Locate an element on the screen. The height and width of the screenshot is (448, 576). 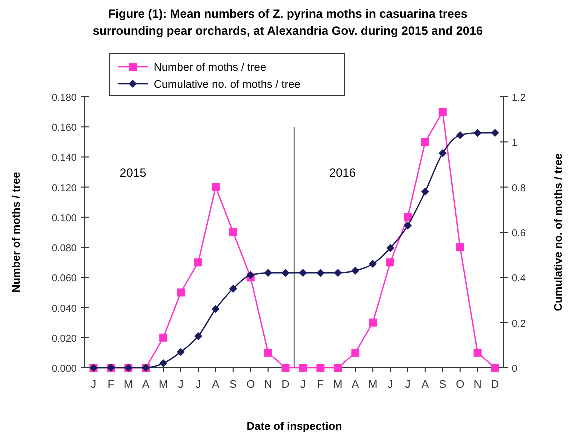
y2-tick-label: 0.2 is located at coordinates (519, 324).